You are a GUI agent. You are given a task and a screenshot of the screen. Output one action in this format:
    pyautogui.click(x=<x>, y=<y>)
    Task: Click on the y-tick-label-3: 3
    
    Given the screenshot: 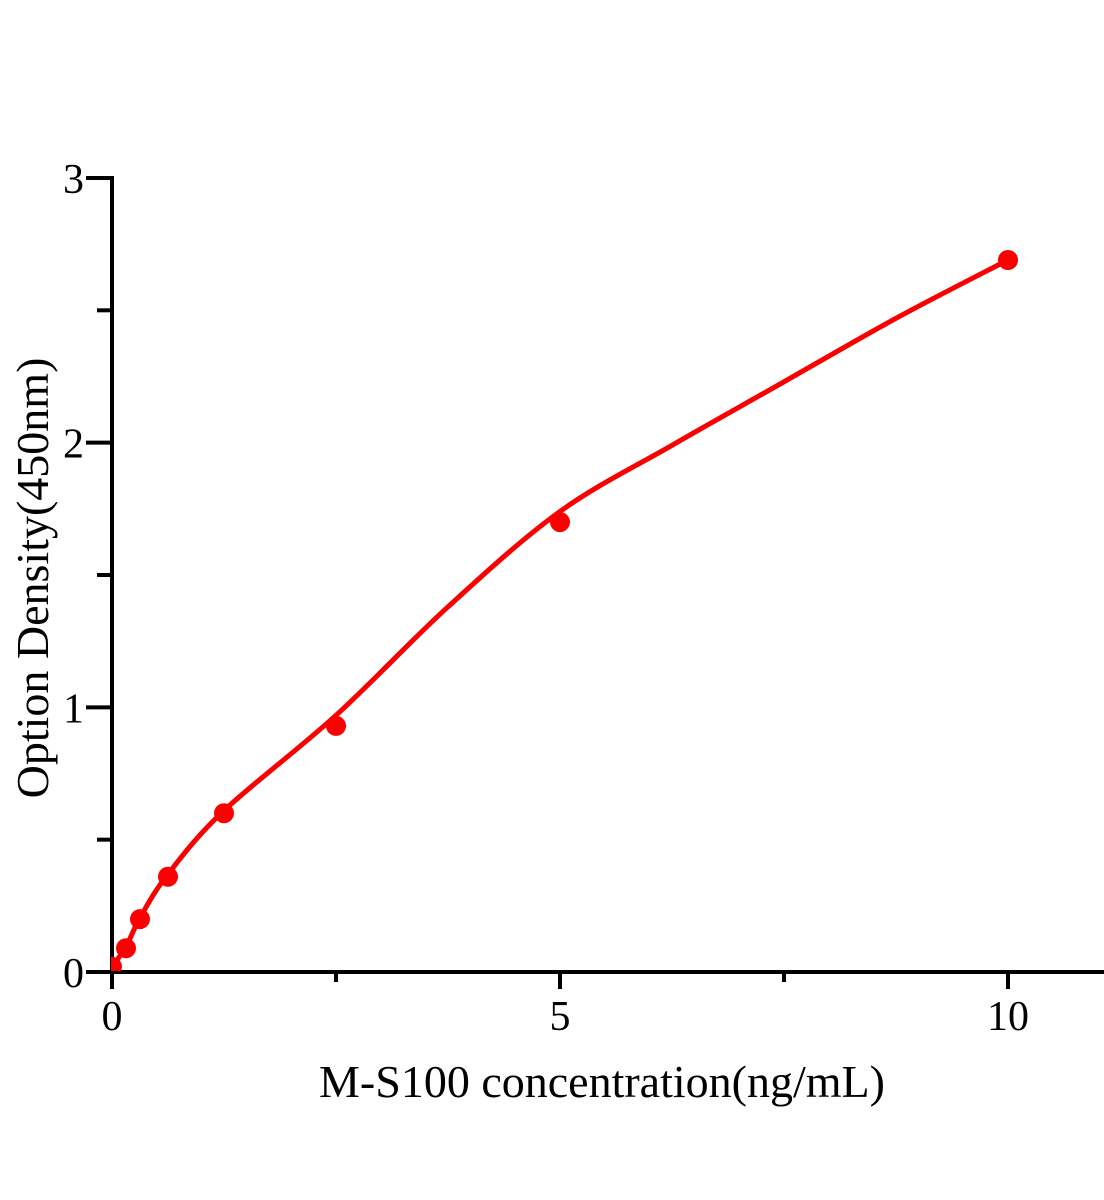 What is the action you would take?
    pyautogui.click(x=73, y=180)
    